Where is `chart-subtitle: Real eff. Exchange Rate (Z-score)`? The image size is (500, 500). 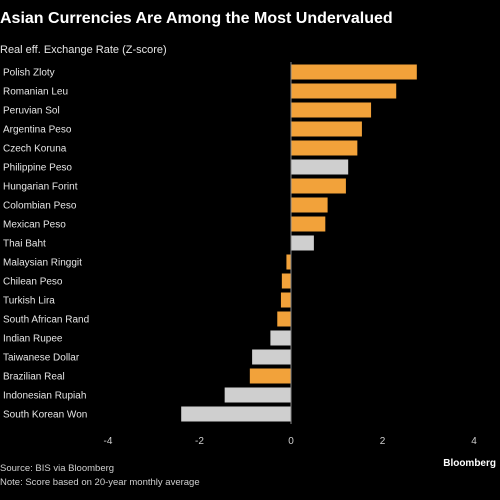
chart-subtitle: Real eff. Exchange Rate (Z-score) is located at coordinates (83, 50).